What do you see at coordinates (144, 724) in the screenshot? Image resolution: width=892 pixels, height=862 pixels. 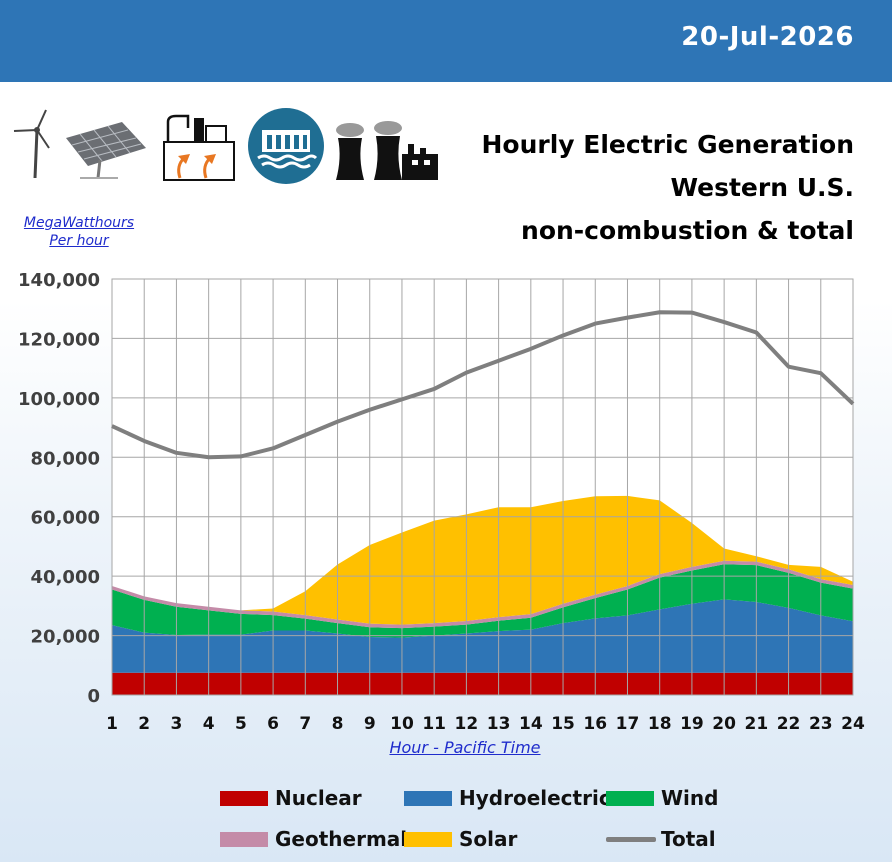 I see `x-tick-label: 2` at bounding box center [144, 724].